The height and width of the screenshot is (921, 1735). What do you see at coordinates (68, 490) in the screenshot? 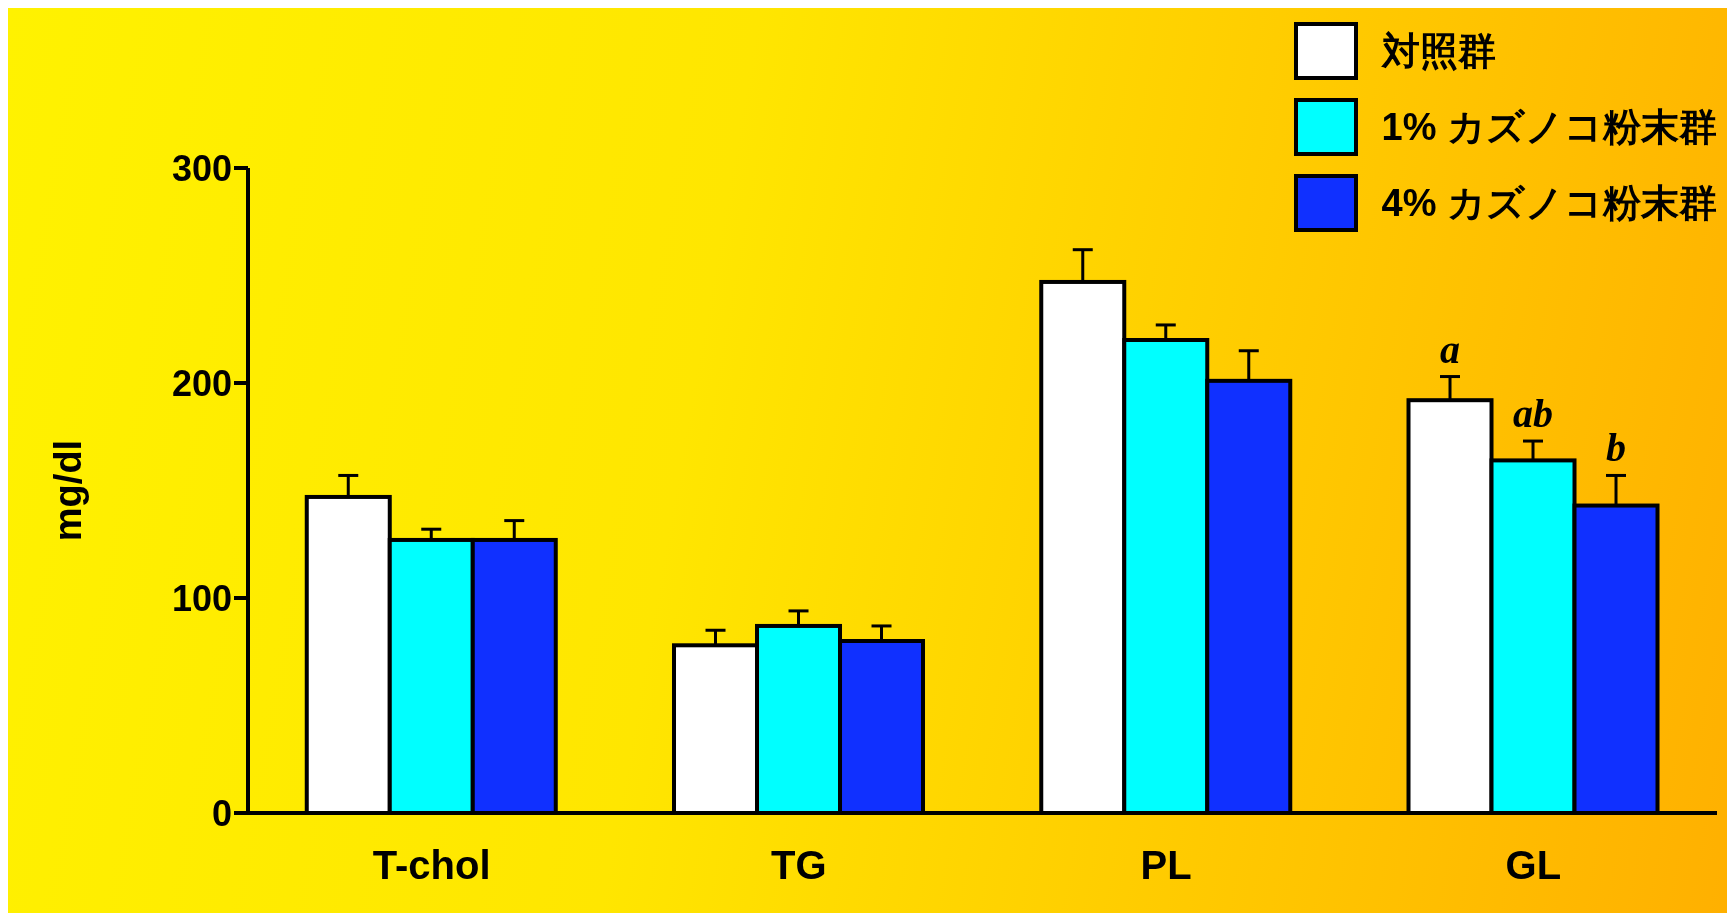
I see `y-axis-title: mg/dl` at bounding box center [68, 490].